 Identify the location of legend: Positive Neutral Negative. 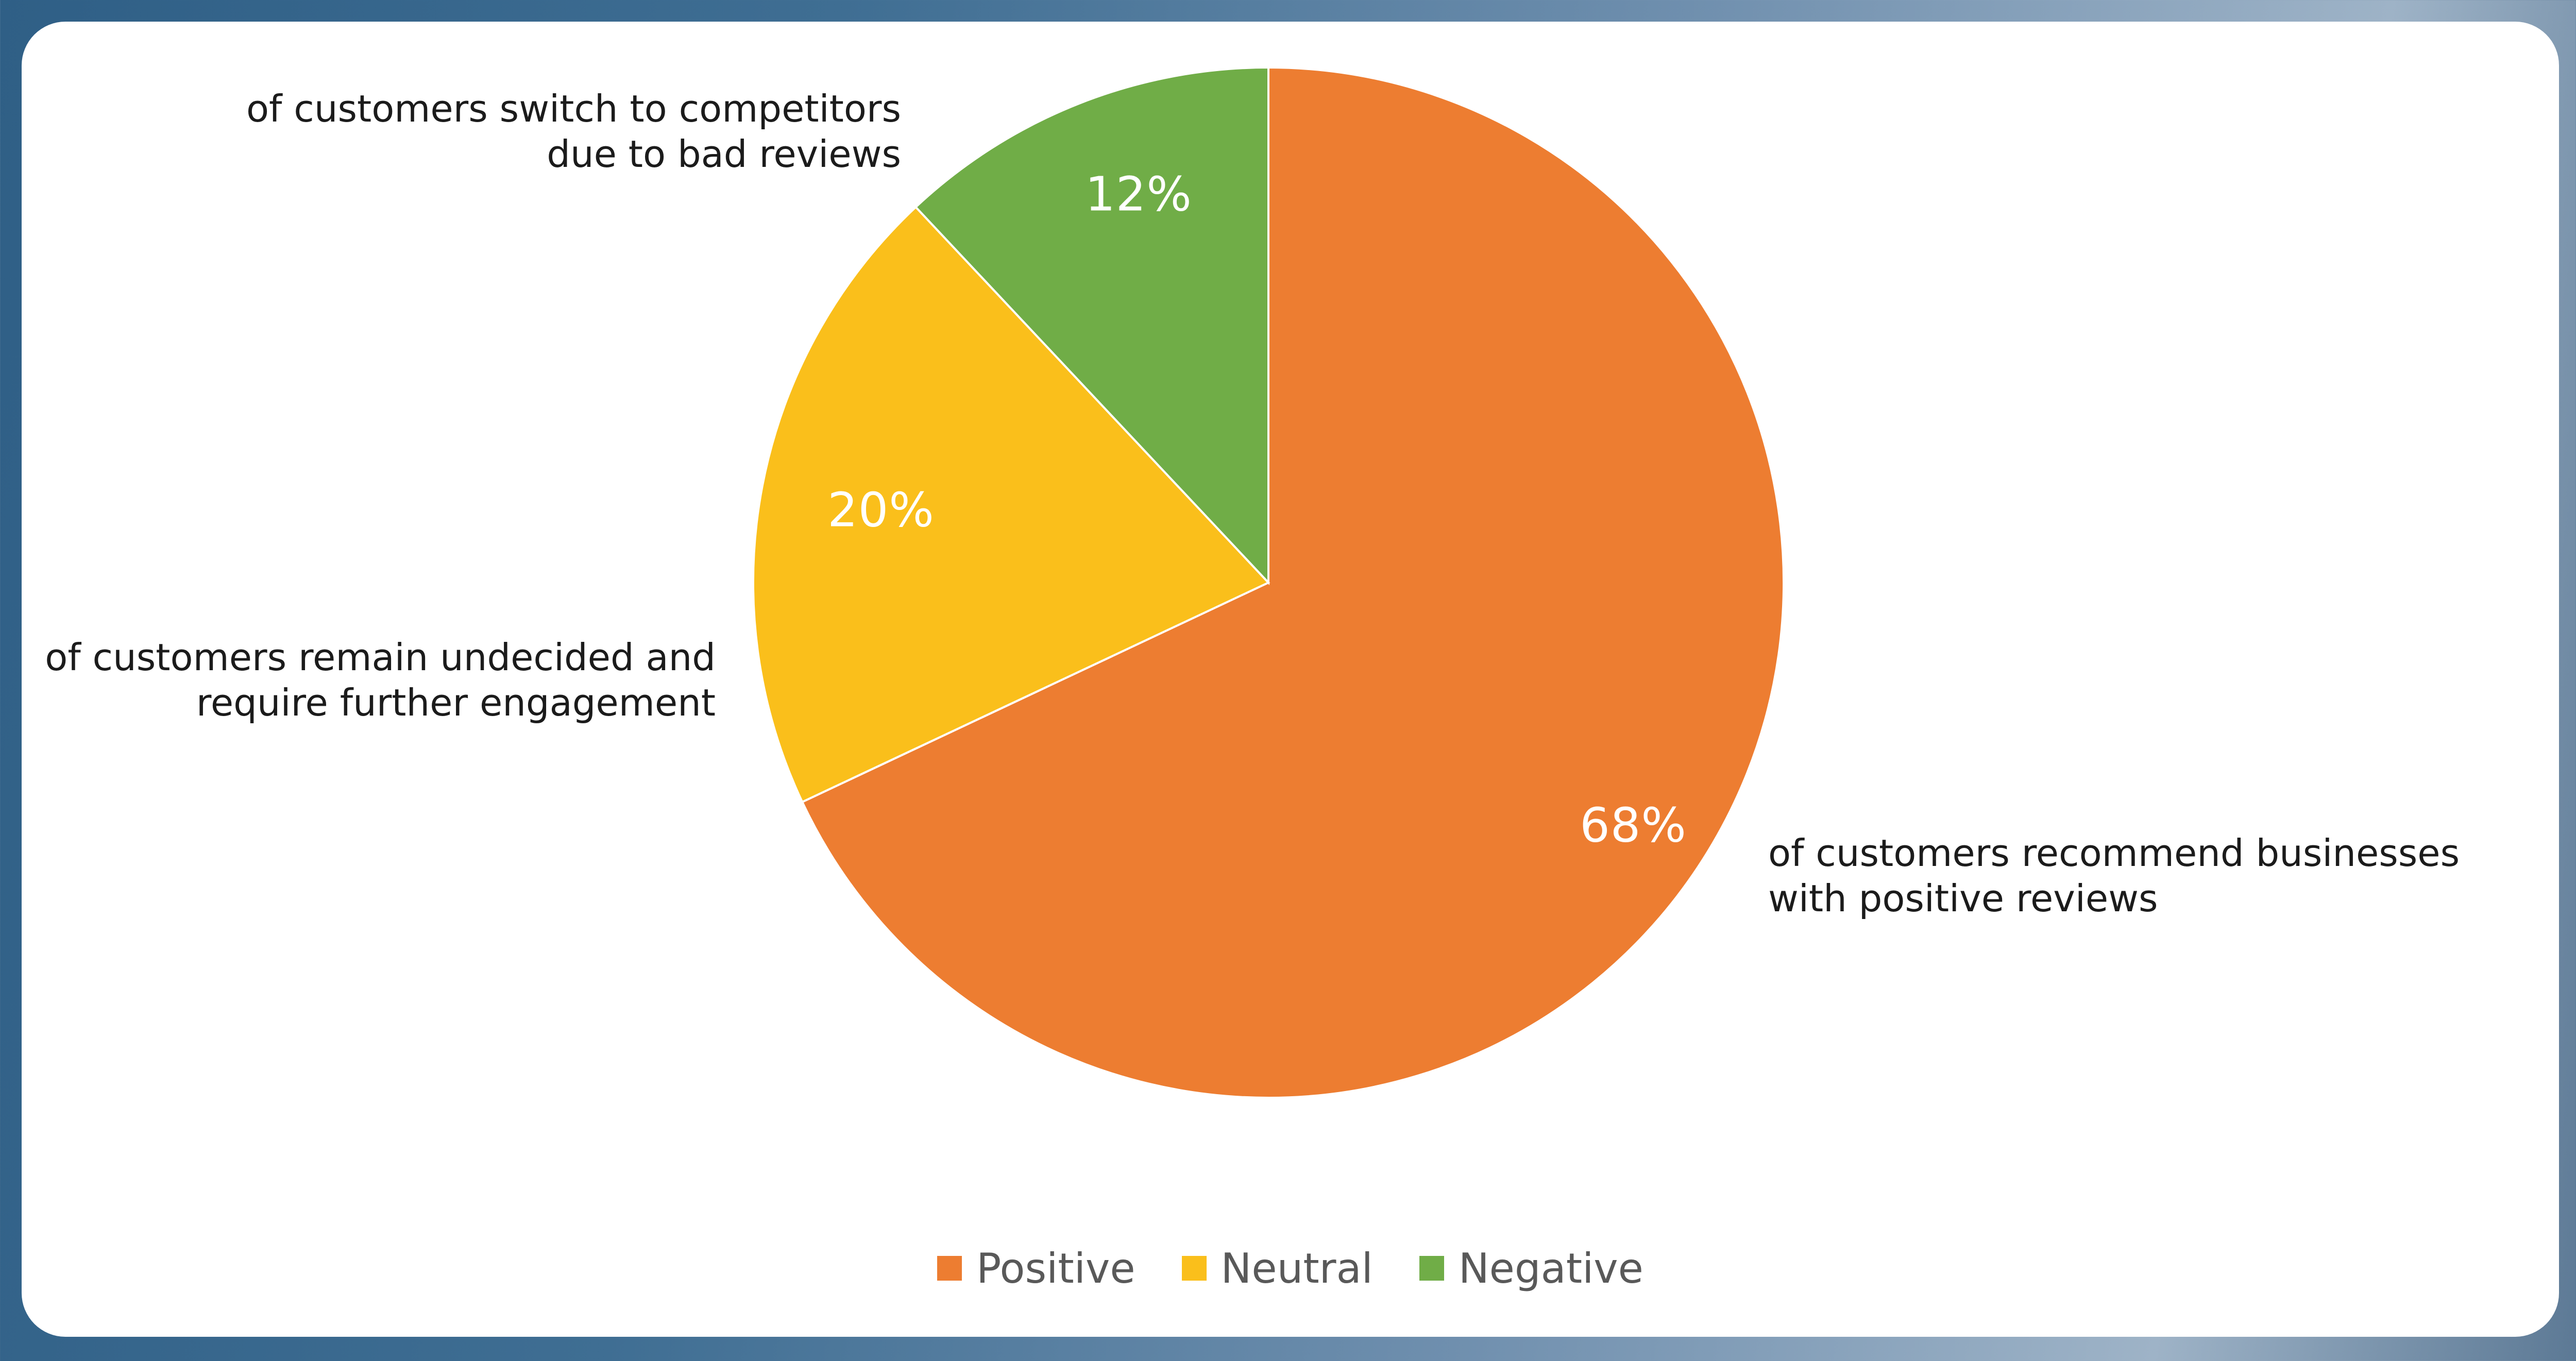
(1290, 1269).